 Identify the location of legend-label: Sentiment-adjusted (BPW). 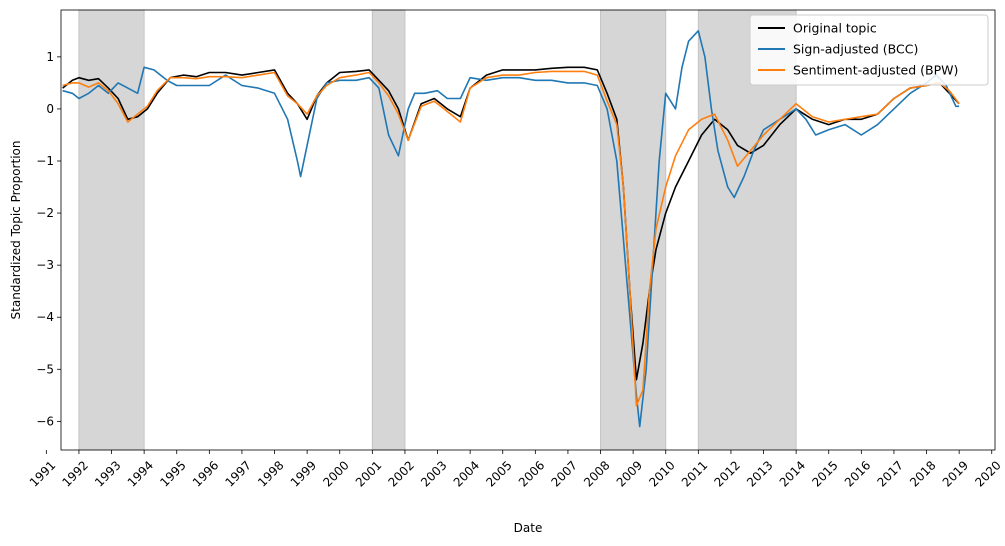
(875, 70).